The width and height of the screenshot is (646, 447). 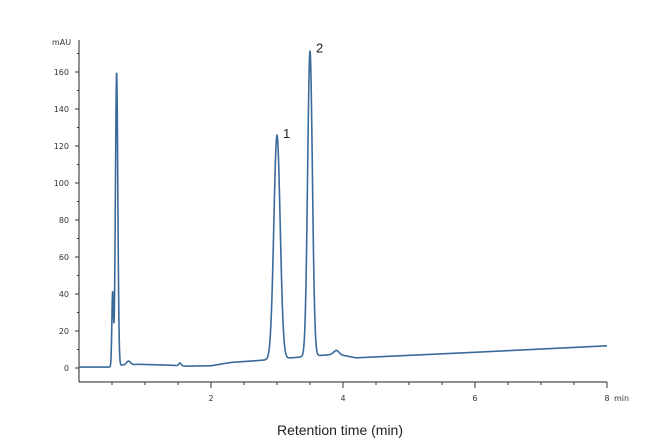 What do you see at coordinates (342, 398) in the screenshot?
I see `x-tick-label: 4` at bounding box center [342, 398].